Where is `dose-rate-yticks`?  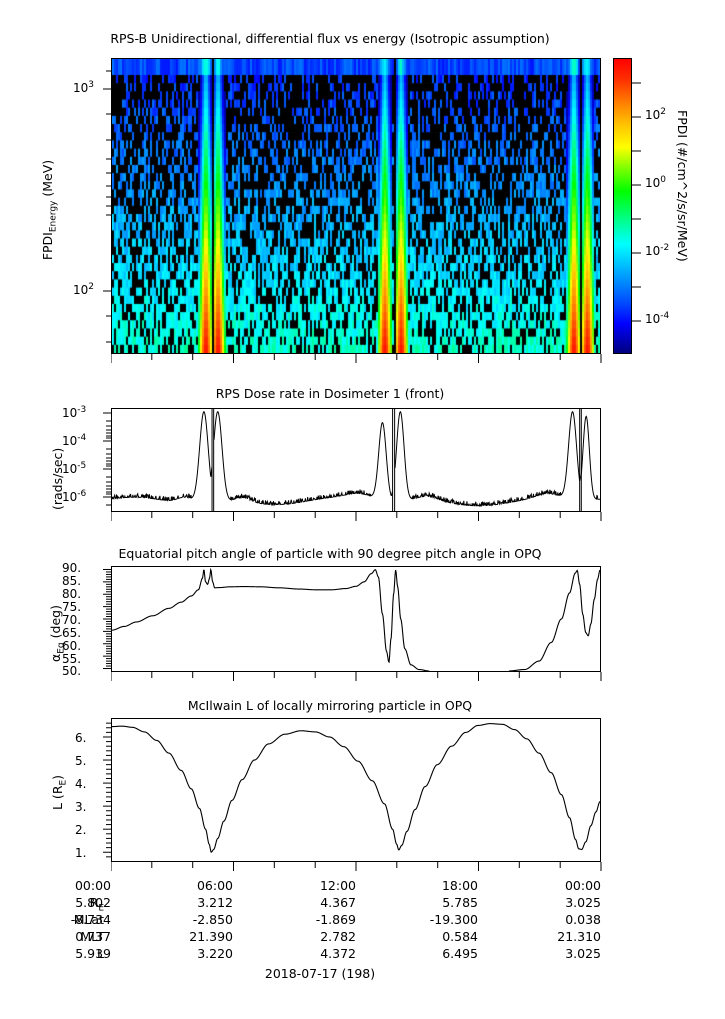
dose-rate-yticks is located at coordinates (107, 459).